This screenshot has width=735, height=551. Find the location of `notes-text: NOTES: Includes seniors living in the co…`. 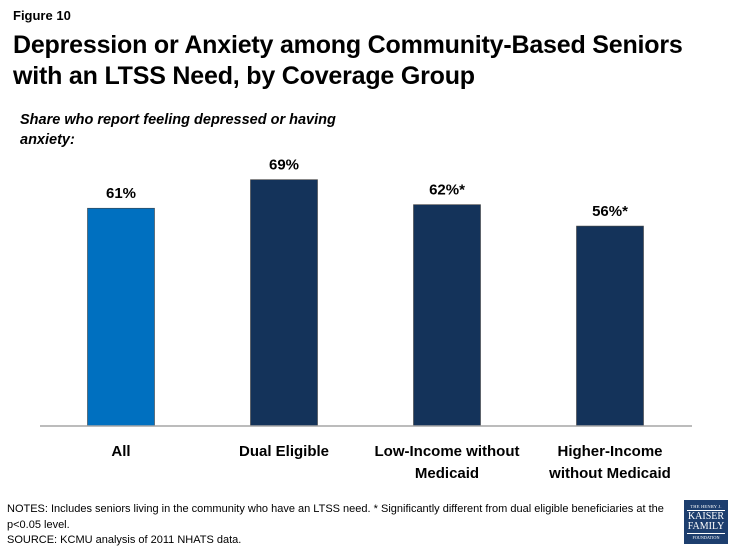

notes-text: NOTES: Includes seniors living in the co… is located at coordinates (335, 517).